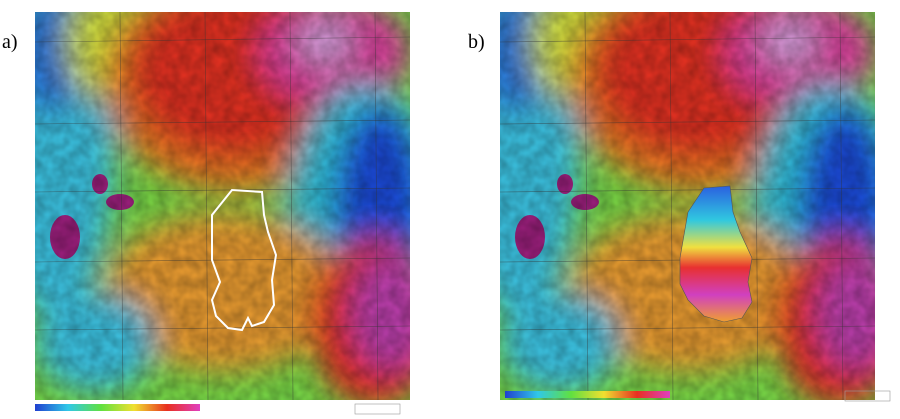  What do you see at coordinates (10, 42) in the screenshot?
I see `panel-label: a)` at bounding box center [10, 42].